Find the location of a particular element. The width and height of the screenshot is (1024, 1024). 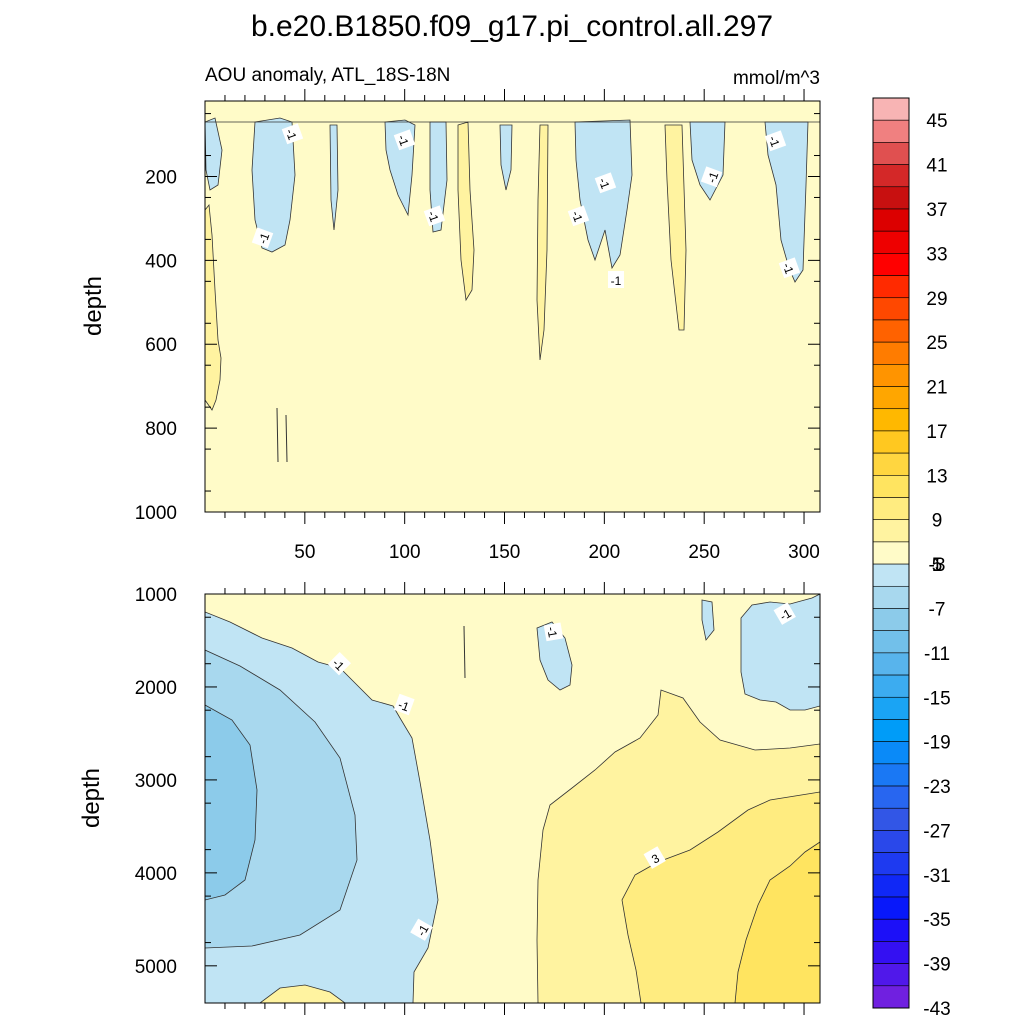

lower-negative-region-east is located at coordinates (780, 652).